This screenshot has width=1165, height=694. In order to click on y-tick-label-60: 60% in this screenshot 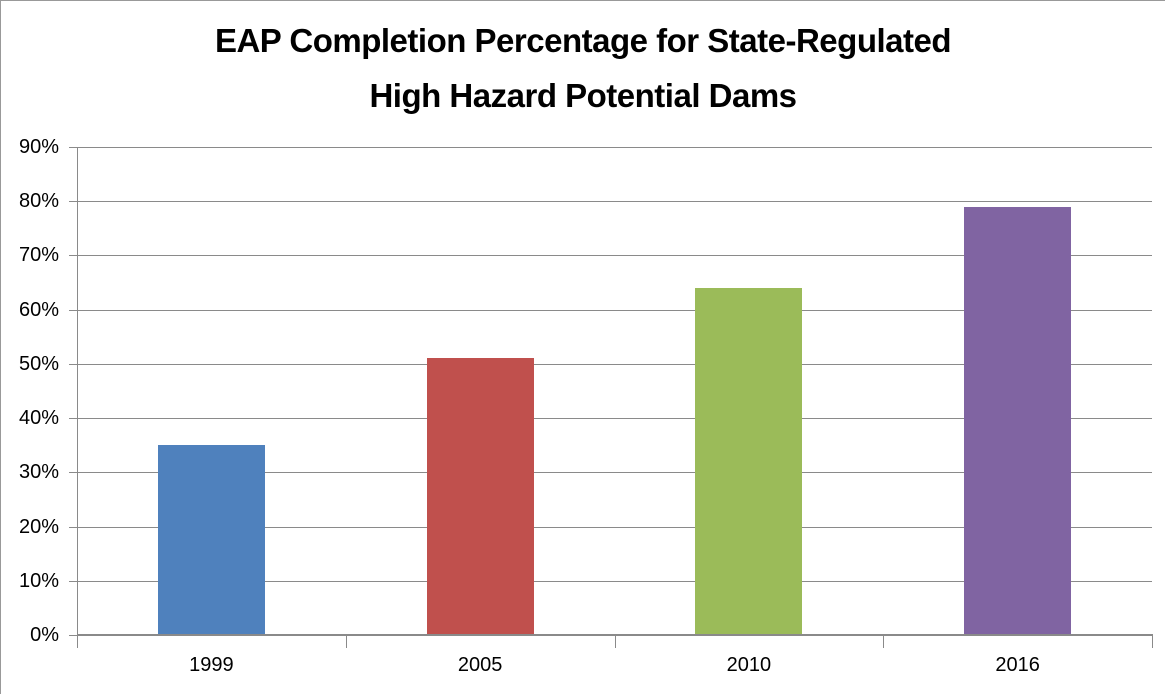, I will do `click(38, 309)`.